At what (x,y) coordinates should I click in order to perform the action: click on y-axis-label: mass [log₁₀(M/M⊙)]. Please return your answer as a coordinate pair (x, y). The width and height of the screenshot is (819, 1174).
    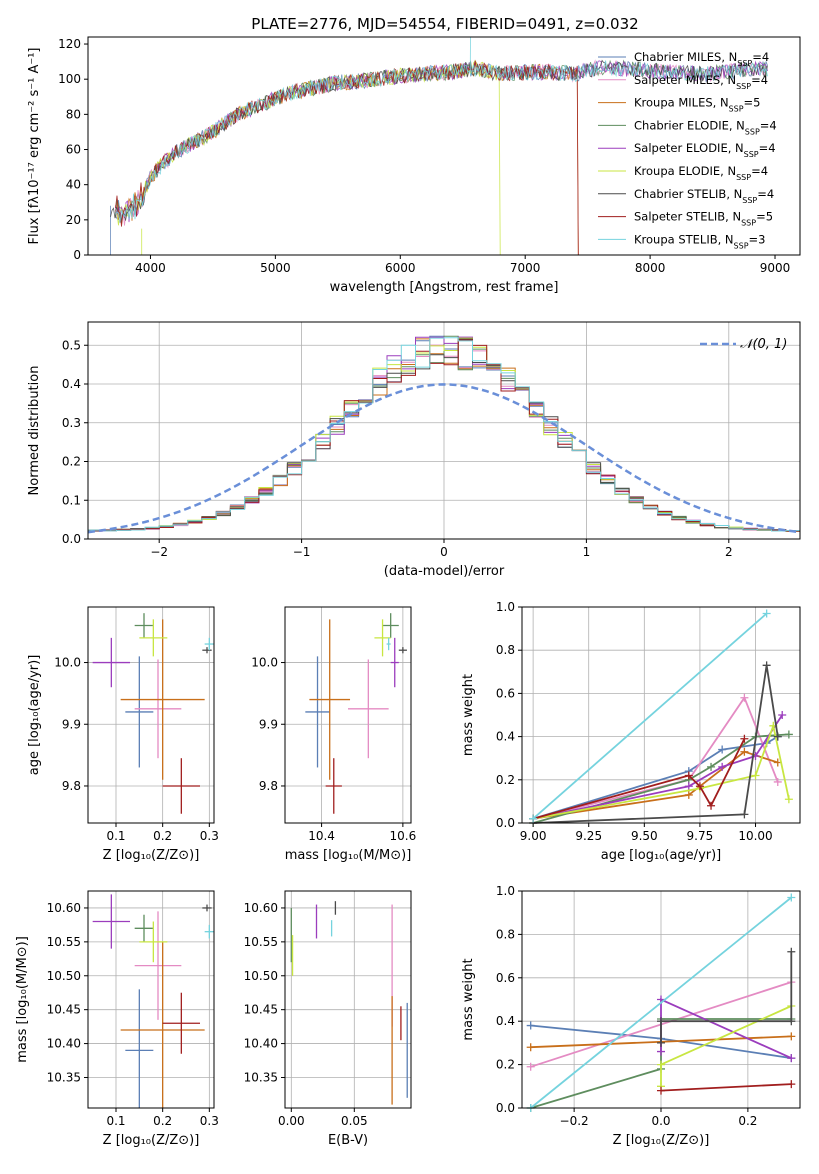
    Looking at the image, I should click on (22, 999).